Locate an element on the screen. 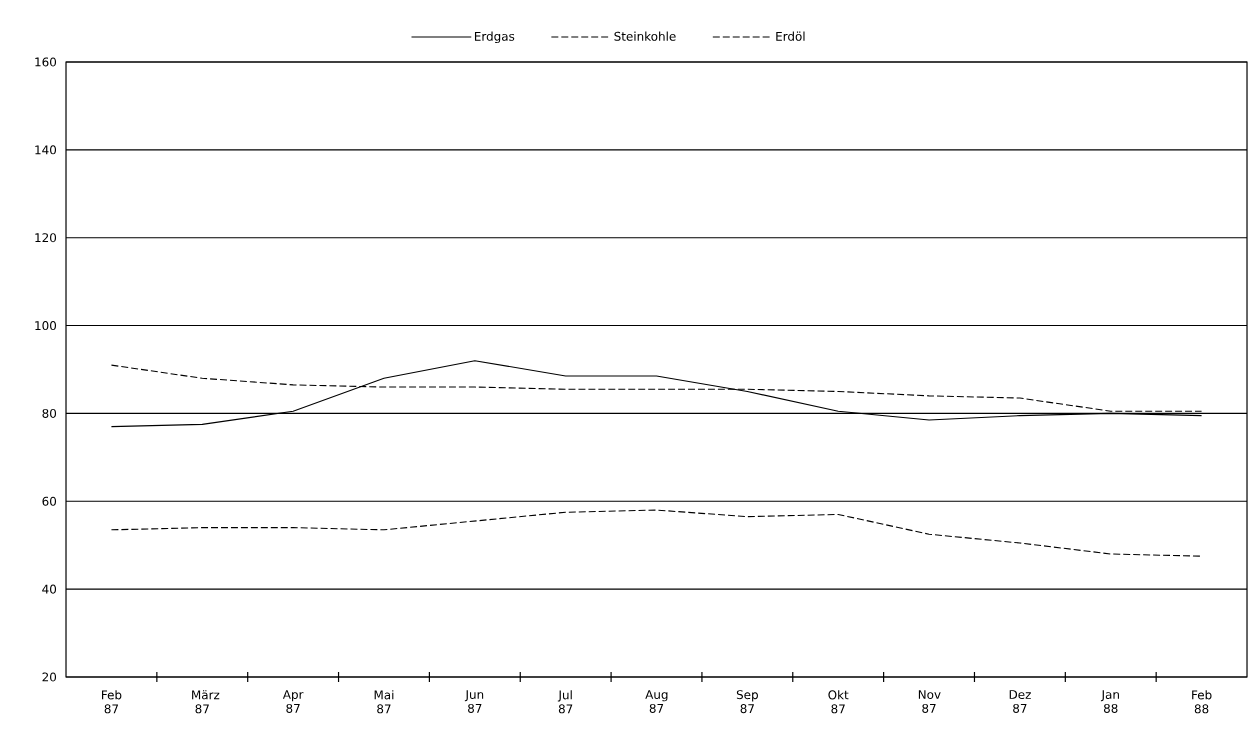  legend-label: Erdgas is located at coordinates (494, 37).